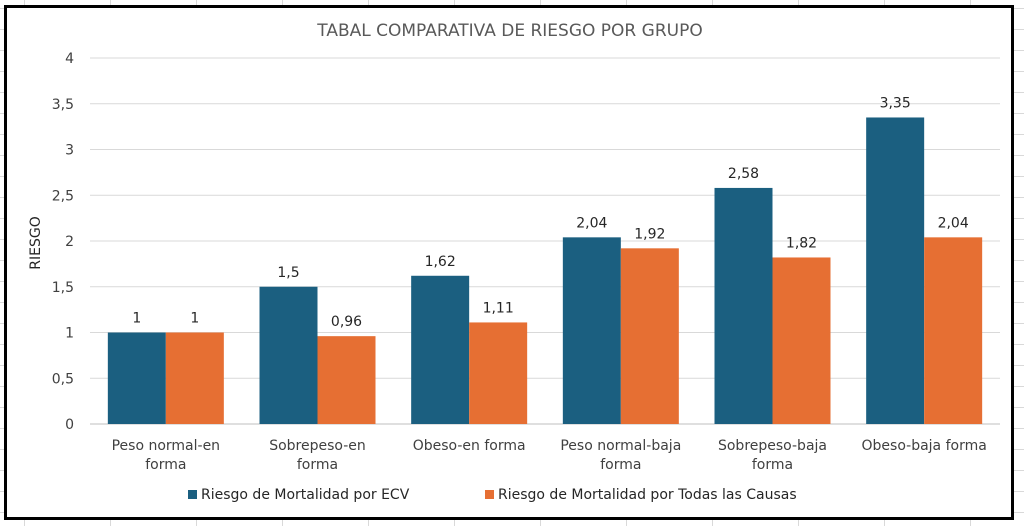  Describe the element at coordinates (924, 446) in the screenshot. I see `category-label: Obeso-baja forma` at that location.